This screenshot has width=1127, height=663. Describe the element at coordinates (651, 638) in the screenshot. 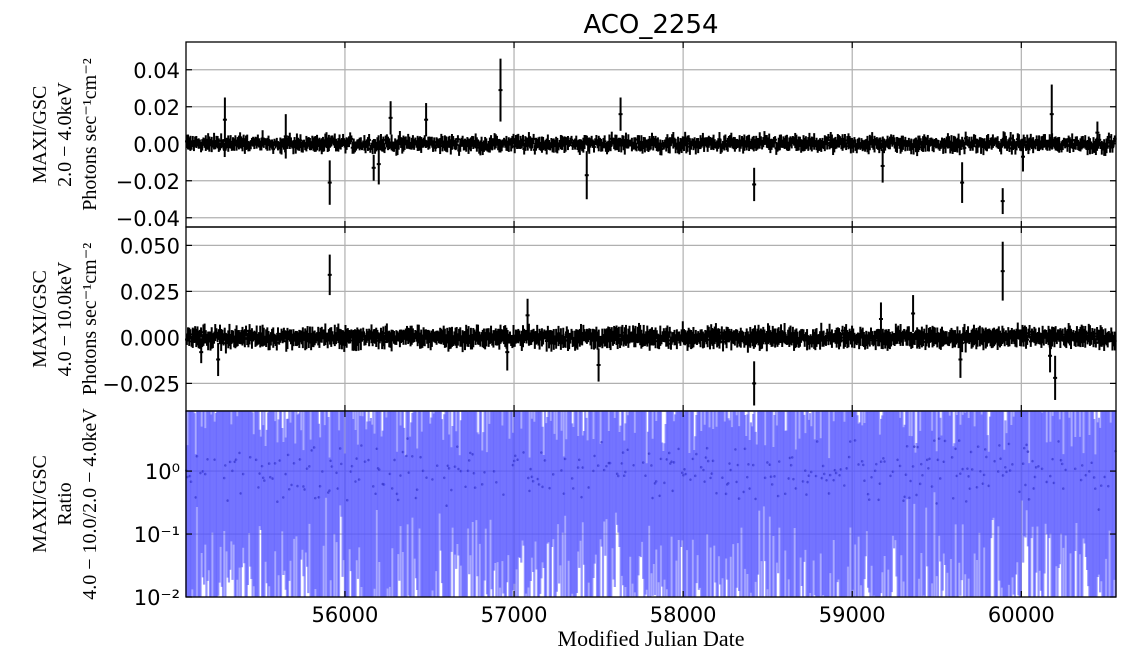

I see `x-axis-label: Modified Julian Date` at that location.